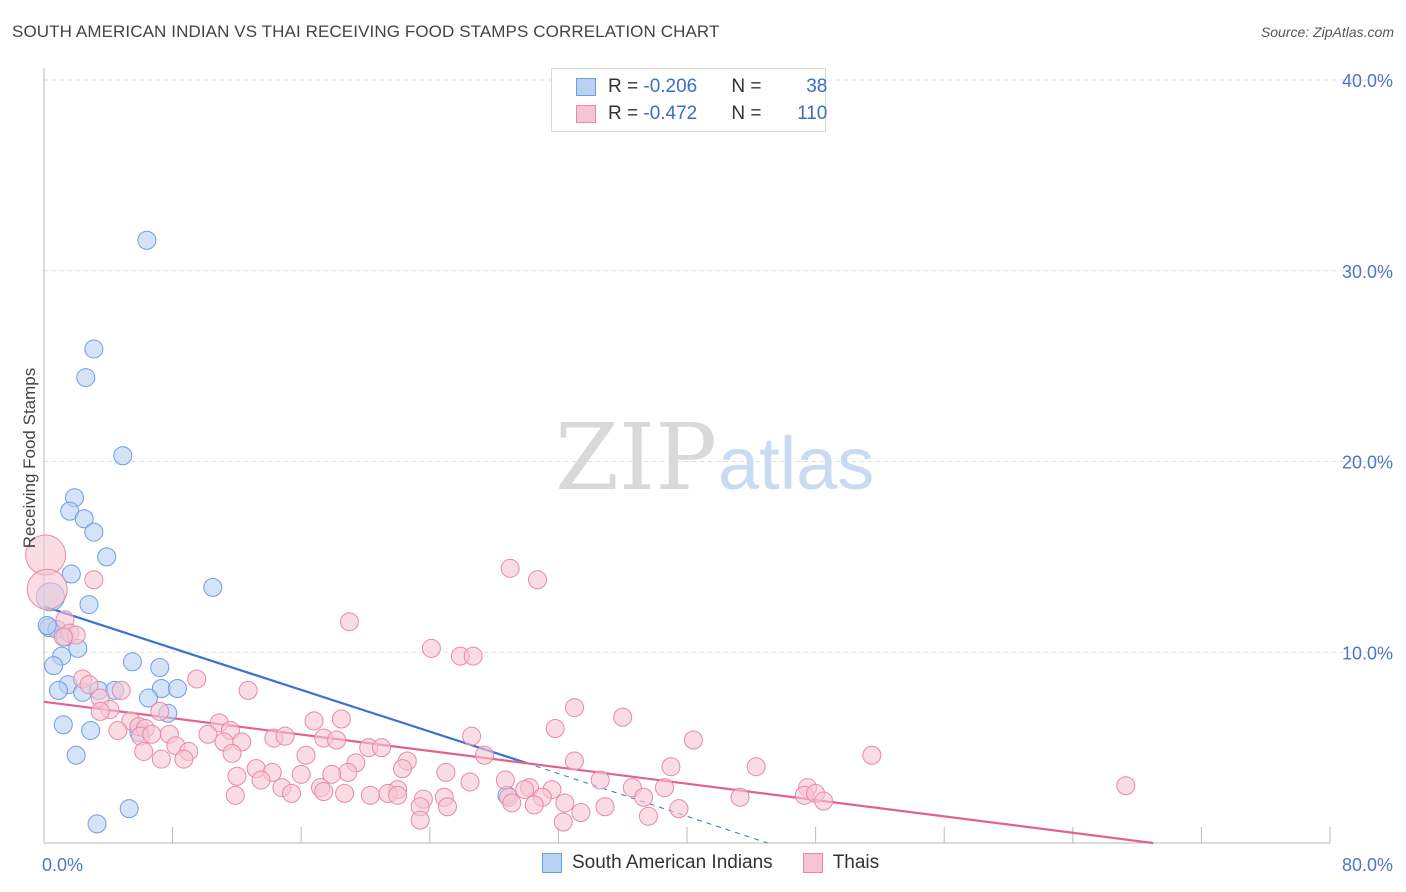  Describe the element at coordinates (812, 863) in the screenshot. I see `series-swatch-pink` at that location.